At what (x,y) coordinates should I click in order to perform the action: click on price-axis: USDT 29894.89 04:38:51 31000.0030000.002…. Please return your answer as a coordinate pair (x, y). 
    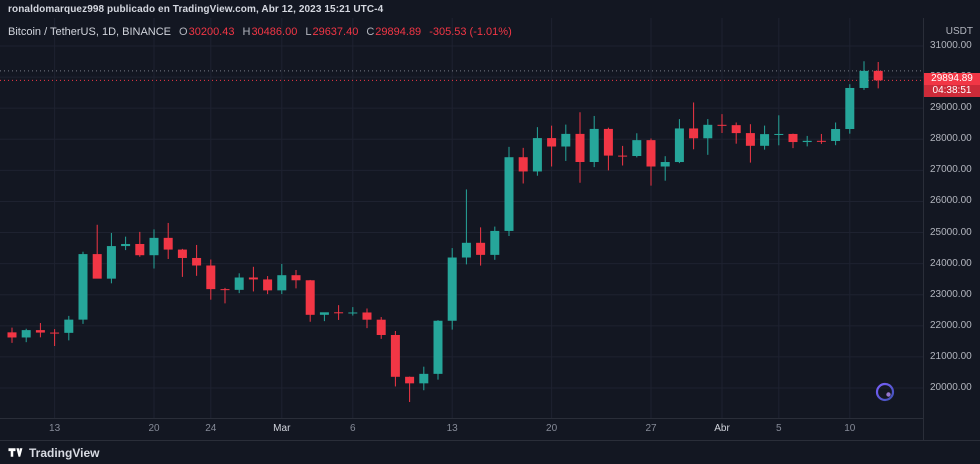
    Looking at the image, I should click on (951, 229).